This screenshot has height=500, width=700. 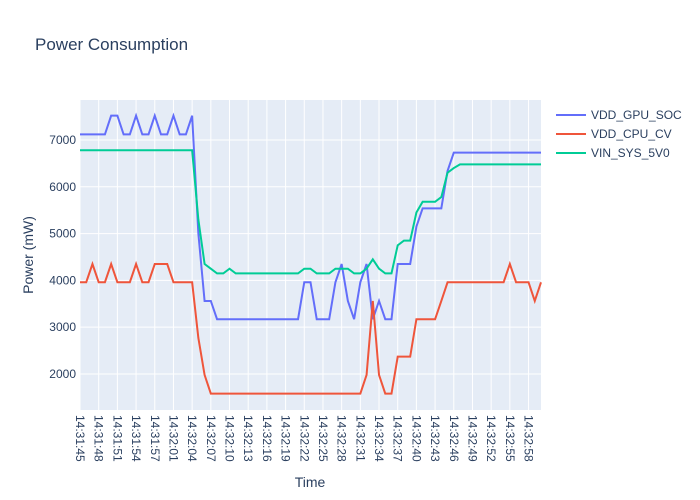 I want to click on legend-label: VDD_CPU_CV, so click(x=631, y=134).